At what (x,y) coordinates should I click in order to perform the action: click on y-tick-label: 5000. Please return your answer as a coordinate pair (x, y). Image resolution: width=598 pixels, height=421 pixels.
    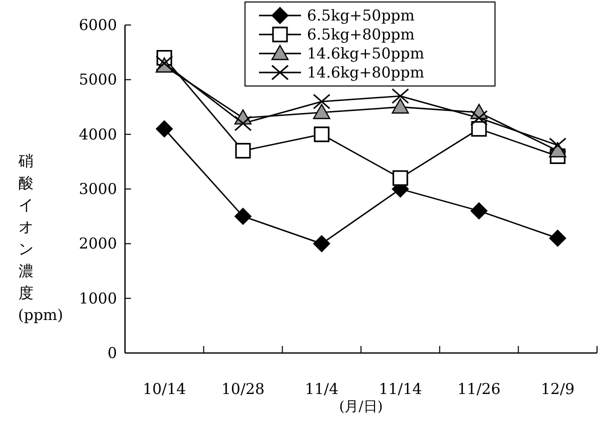
    Looking at the image, I should click on (97, 79).